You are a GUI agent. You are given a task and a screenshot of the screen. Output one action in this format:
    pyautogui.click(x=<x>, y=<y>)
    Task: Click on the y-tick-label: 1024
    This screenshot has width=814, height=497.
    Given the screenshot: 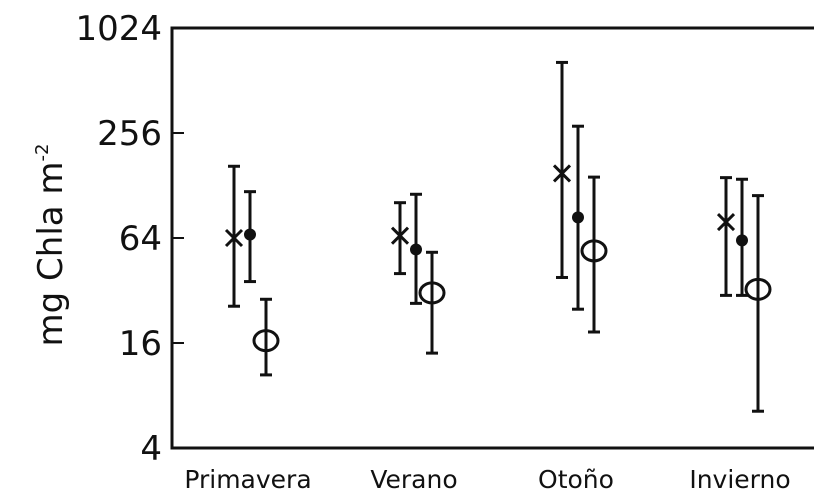 What is the action you would take?
    pyautogui.click(x=118, y=29)
    